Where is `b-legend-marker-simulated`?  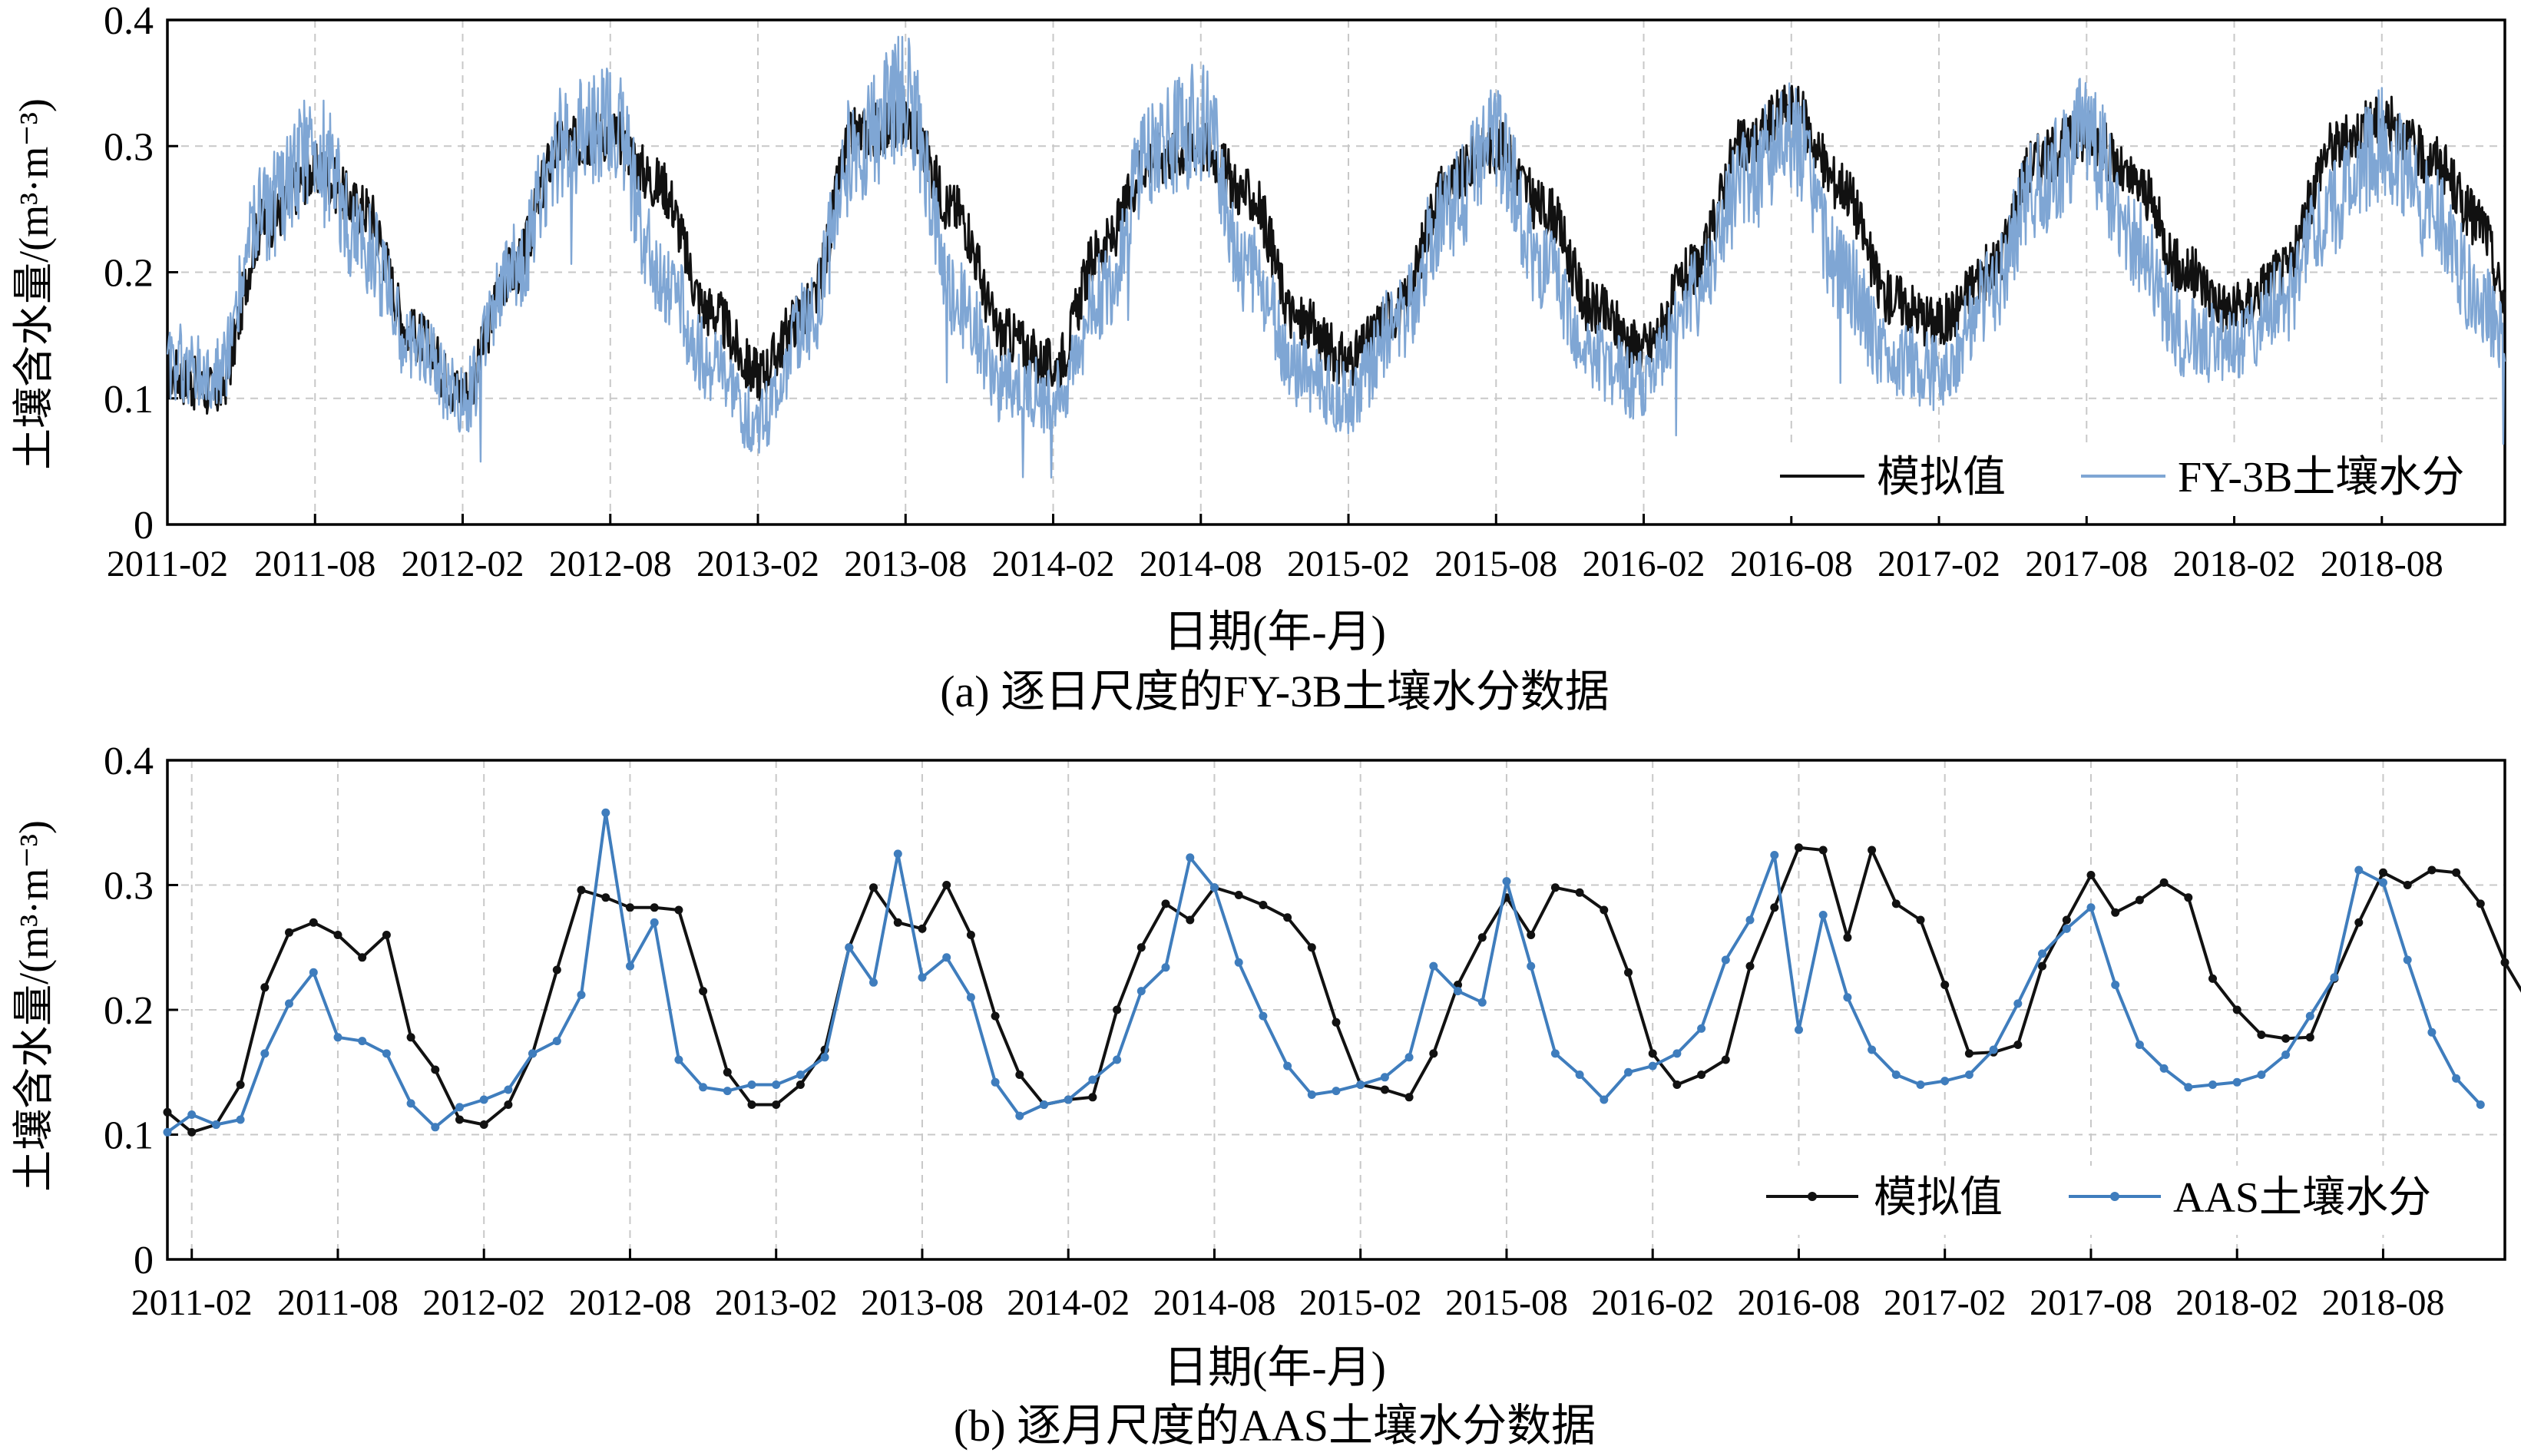
b-legend-marker-simulated is located at coordinates (1813, 1196).